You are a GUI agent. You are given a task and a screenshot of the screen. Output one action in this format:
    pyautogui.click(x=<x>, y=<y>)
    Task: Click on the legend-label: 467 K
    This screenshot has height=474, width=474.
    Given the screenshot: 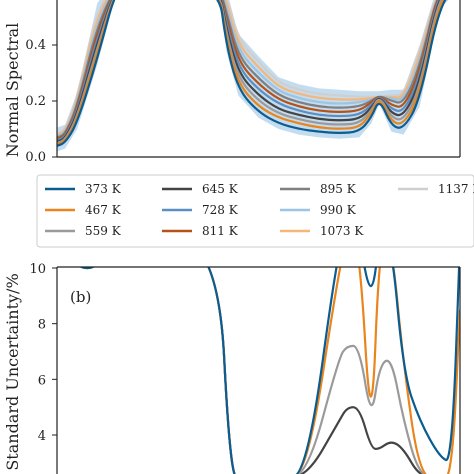 What is the action you would take?
    pyautogui.click(x=103, y=210)
    